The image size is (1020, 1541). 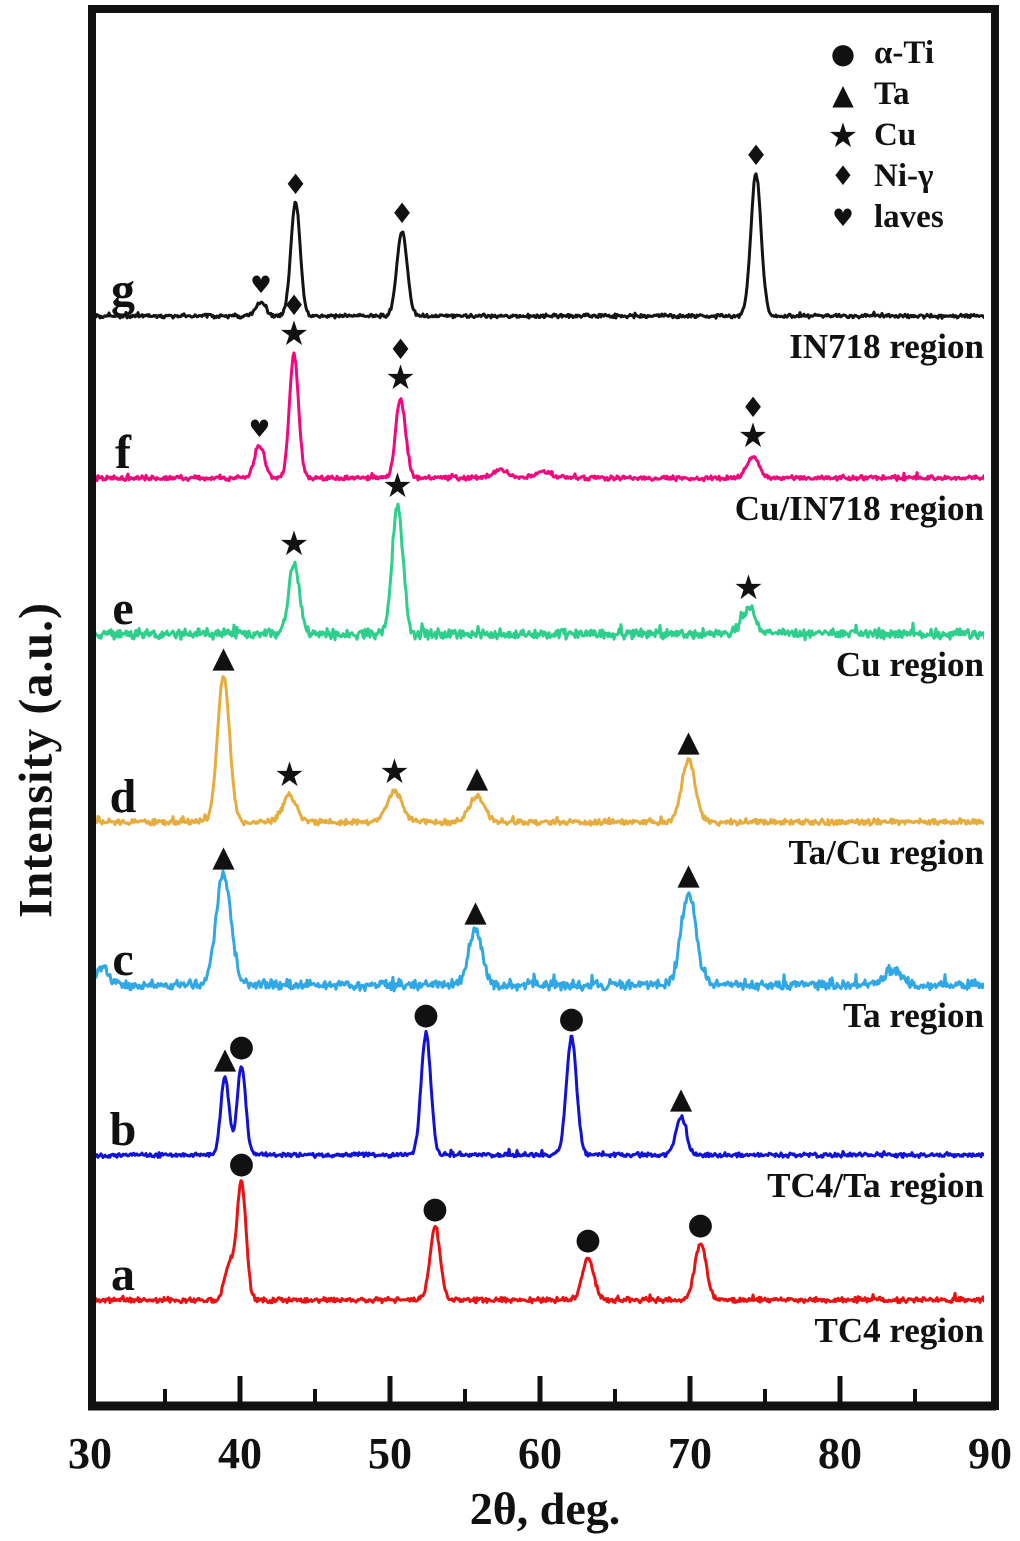 I want to click on x-axis-label: 2θ, deg., so click(x=545, y=1508).